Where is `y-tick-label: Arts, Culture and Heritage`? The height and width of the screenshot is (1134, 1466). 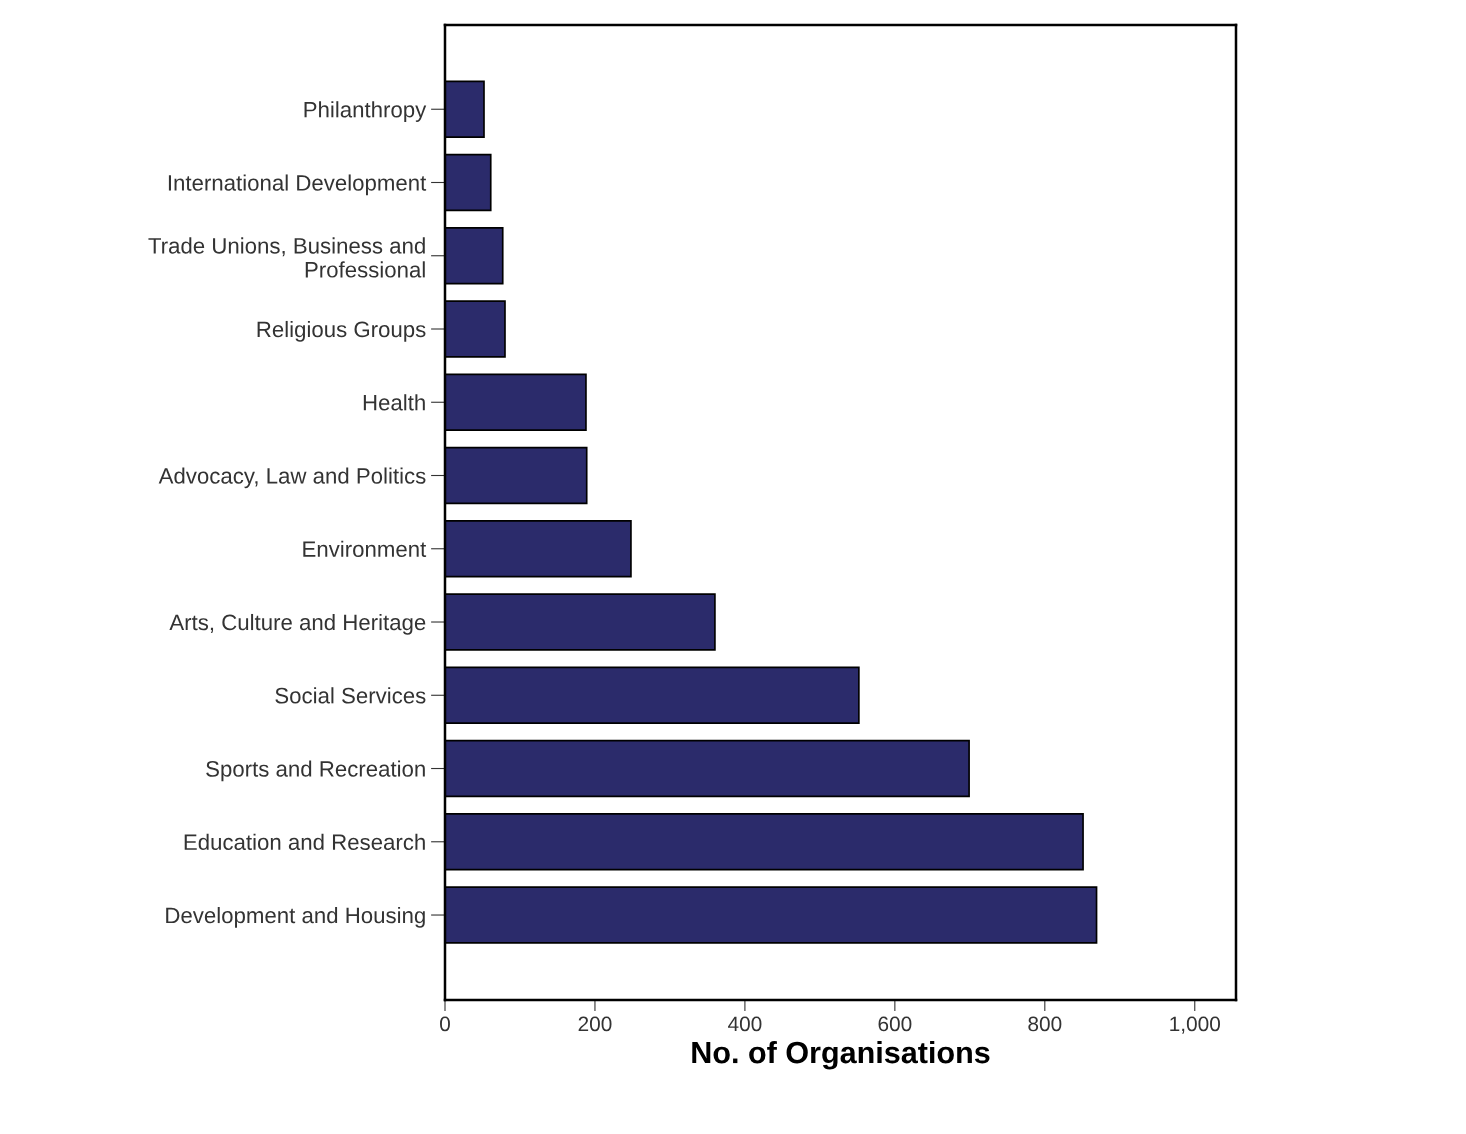
y-tick-label: Arts, Culture and Heritage is located at coordinates (297, 624).